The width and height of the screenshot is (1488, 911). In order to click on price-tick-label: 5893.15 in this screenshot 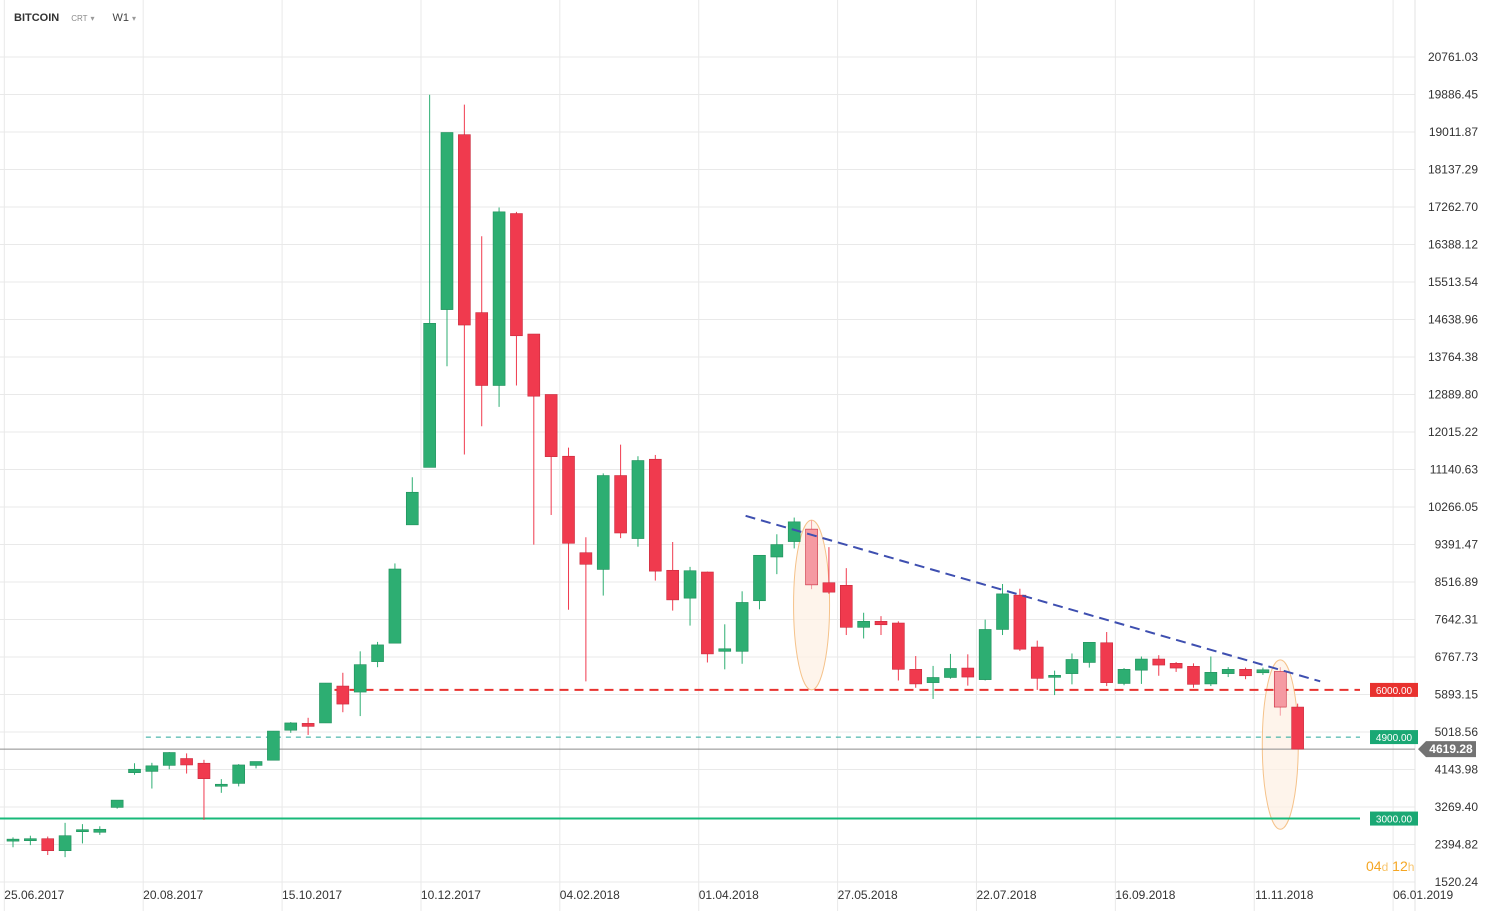, I will do `click(1457, 694)`.